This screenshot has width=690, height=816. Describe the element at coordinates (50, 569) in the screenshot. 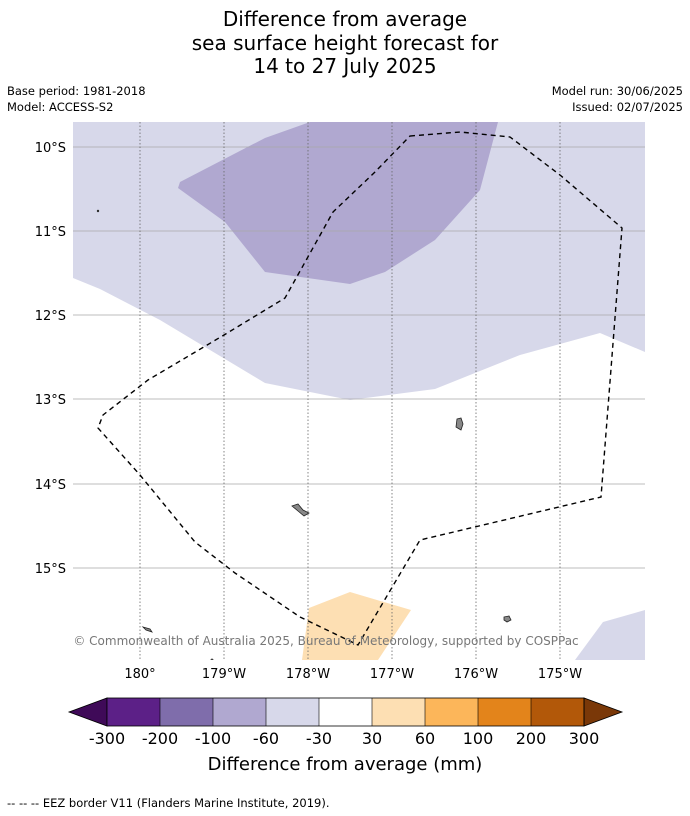

I see `lat-label-15s: 15°S` at that location.